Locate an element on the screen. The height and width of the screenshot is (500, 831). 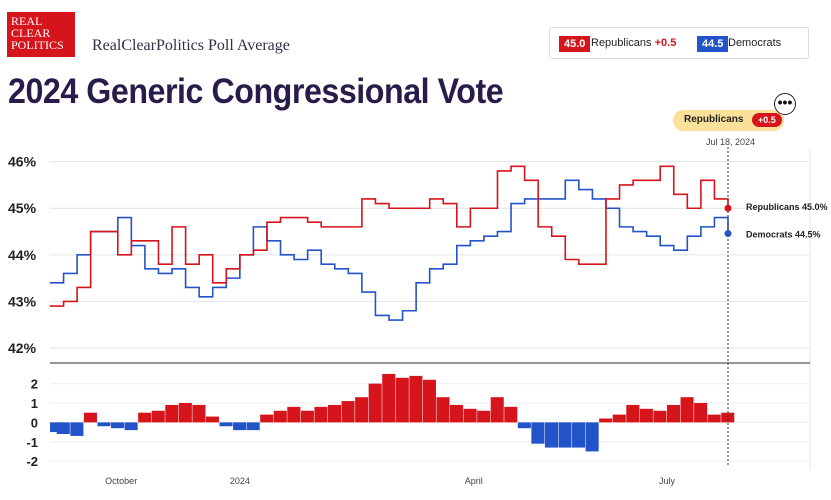
republicans-end-label: Republicans 45.0% is located at coordinates (787, 207).